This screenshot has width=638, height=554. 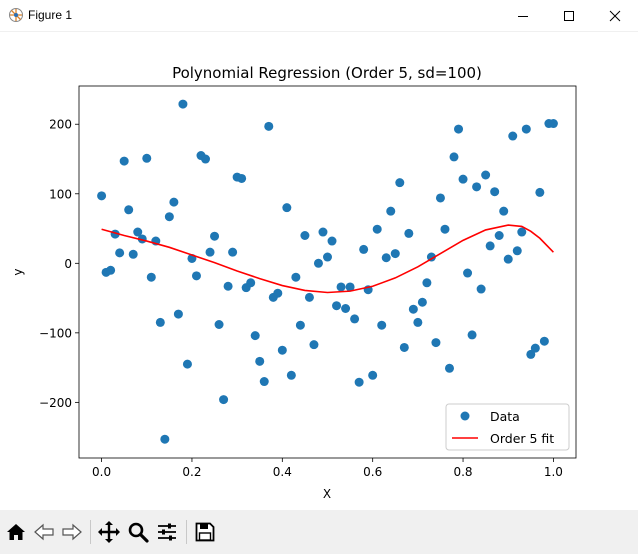 I want to click on minimize-icon, so click(x=523, y=16).